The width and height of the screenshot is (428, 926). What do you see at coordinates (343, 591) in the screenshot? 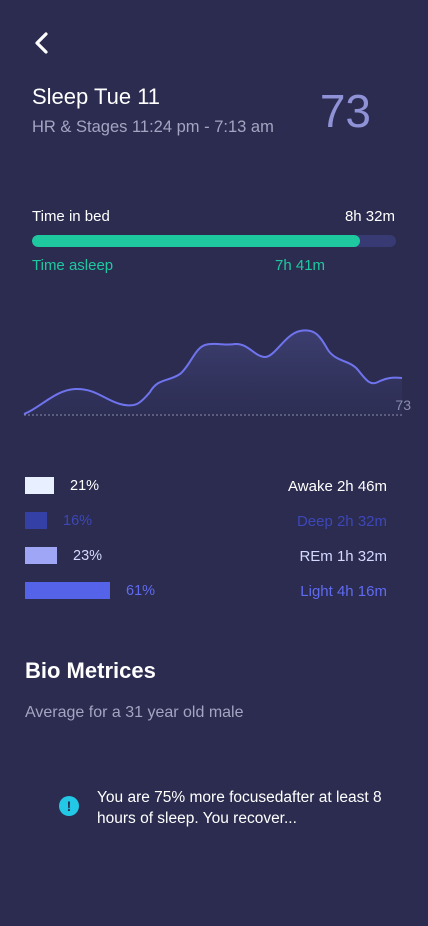
I see `stage-label-light: Light 4h 16m` at bounding box center [343, 591].